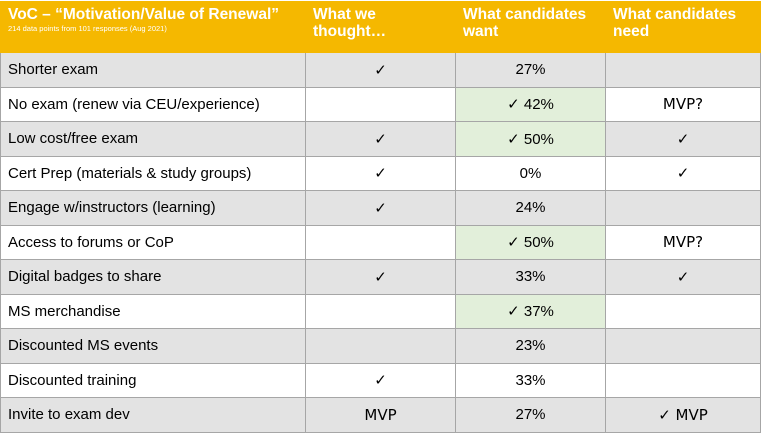 This screenshot has width=768, height=435. What do you see at coordinates (153, 139) in the screenshot?
I see `row-label: Low cost/free exam` at bounding box center [153, 139].